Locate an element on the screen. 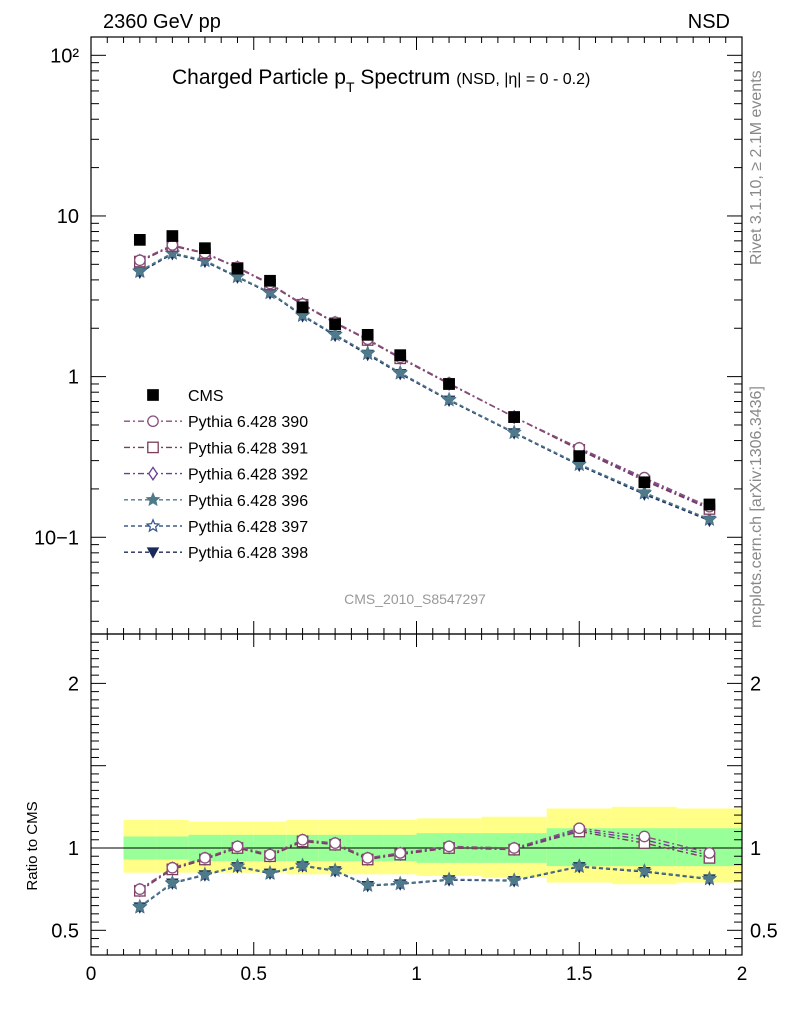  chart-title-main2: Spectrum is located at coordinates (403, 77).